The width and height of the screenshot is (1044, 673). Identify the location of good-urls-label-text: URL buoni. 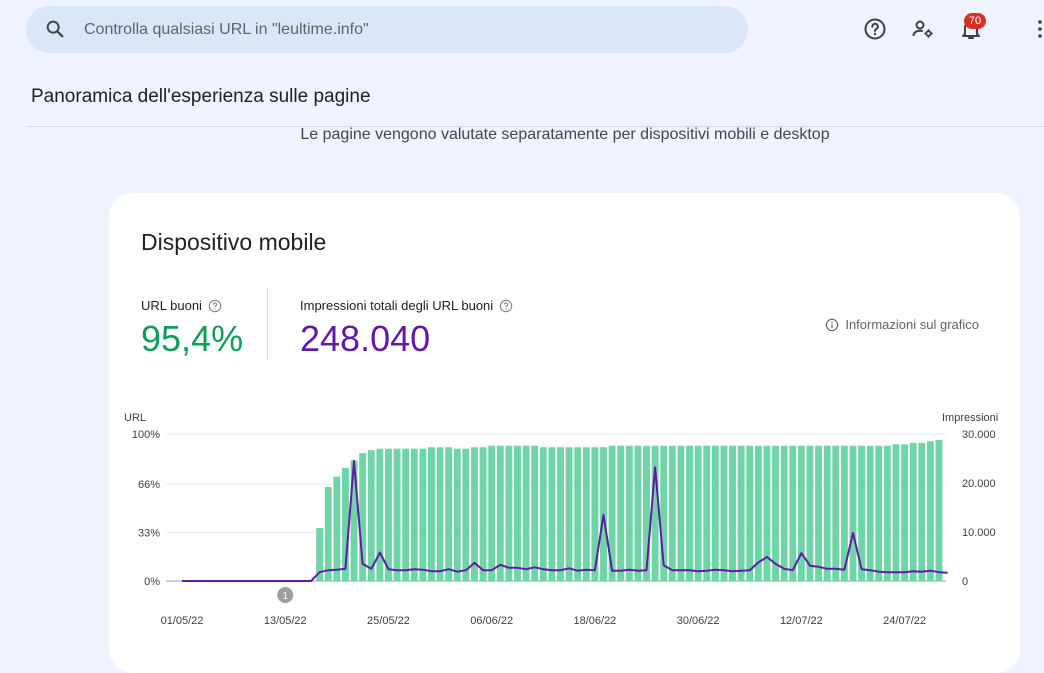
(171, 305).